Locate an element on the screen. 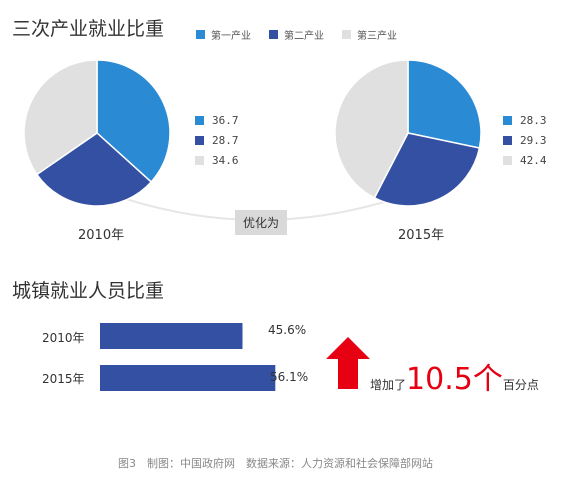  bar-value-2010: 45.6% is located at coordinates (287, 330).